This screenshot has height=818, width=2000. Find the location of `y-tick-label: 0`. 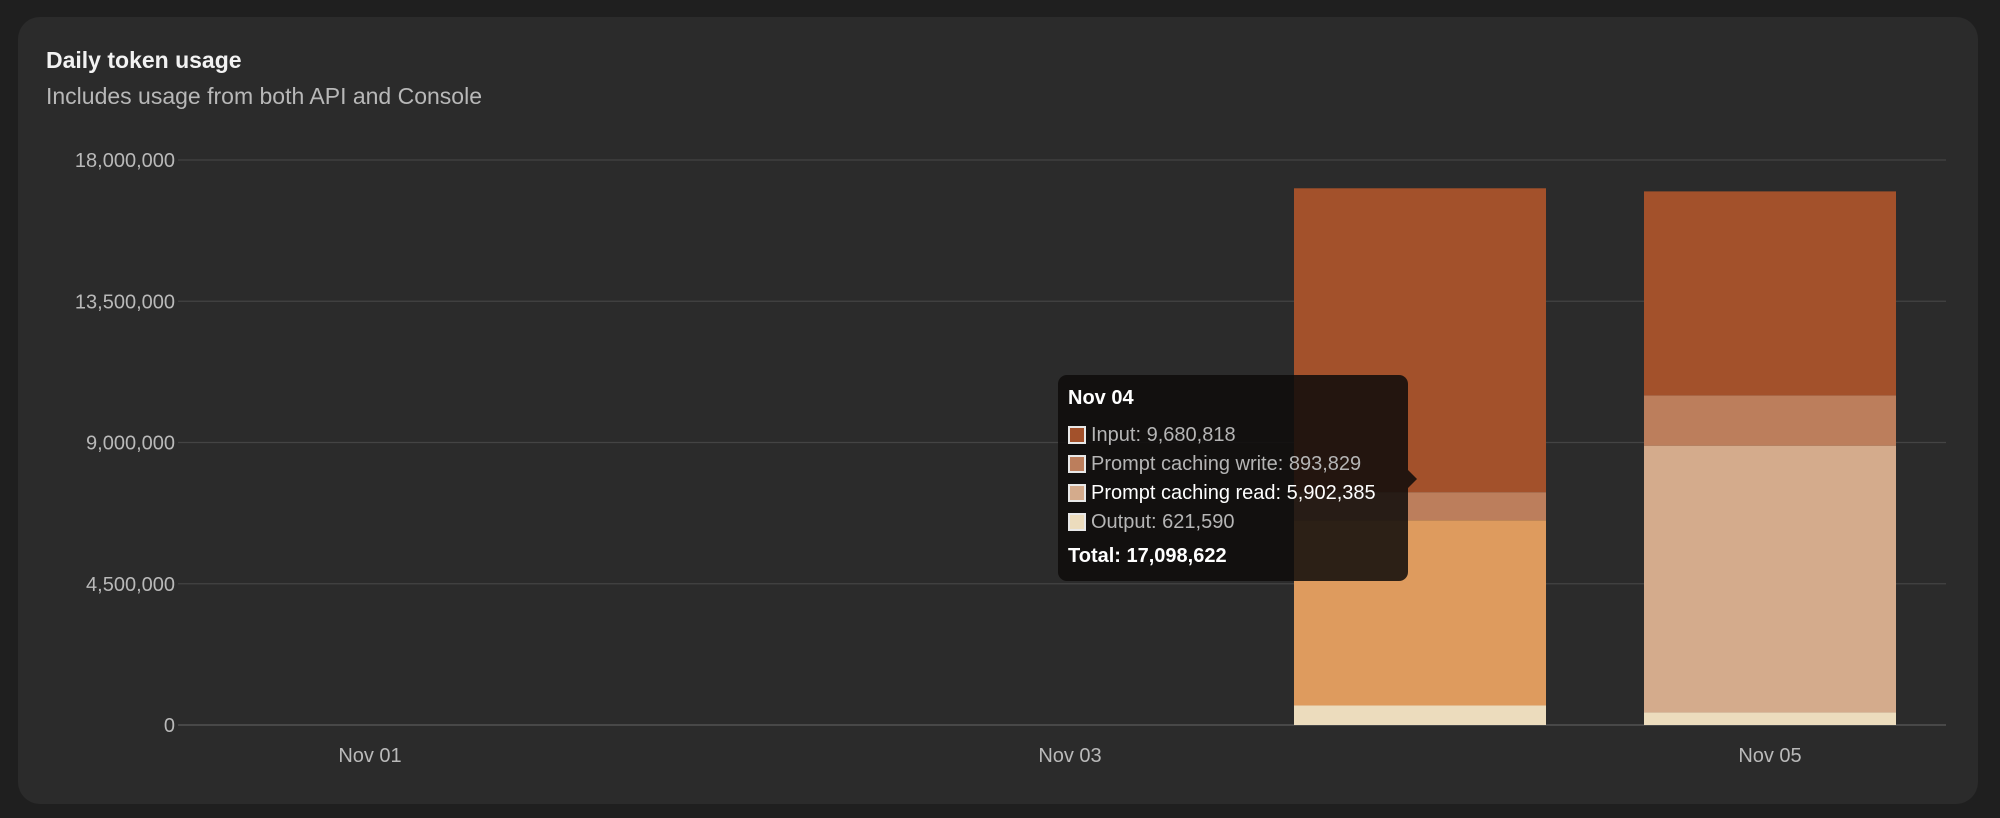

y-tick-label: 0 is located at coordinates (169, 726).